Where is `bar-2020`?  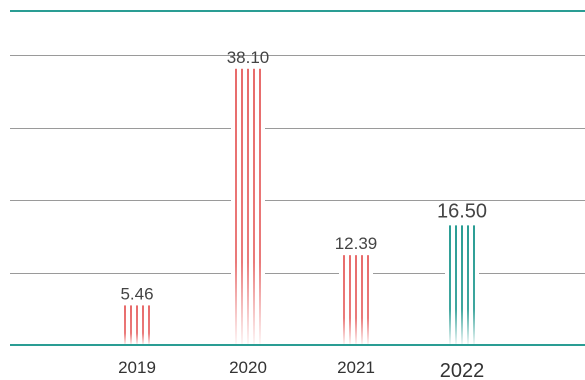
bar-2020 is located at coordinates (248, 207).